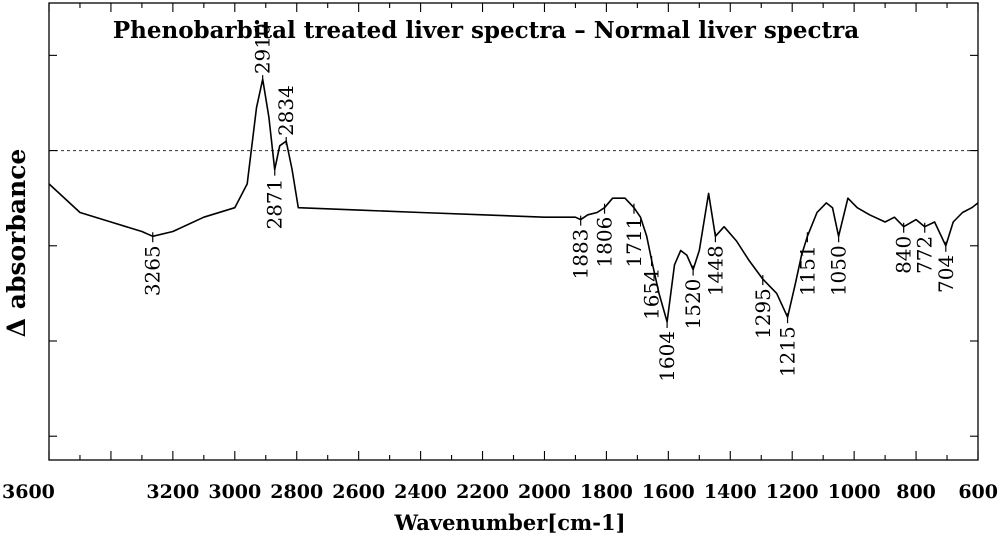  I want to click on peak-annotation: 1295, so click(763, 307).